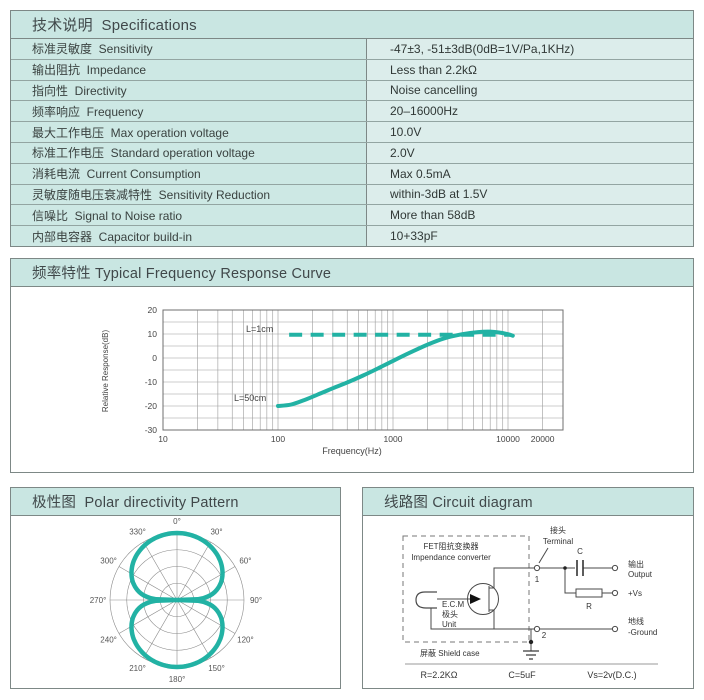  I want to click on impedance-converter-label-en: Impendance converter, so click(451, 557).